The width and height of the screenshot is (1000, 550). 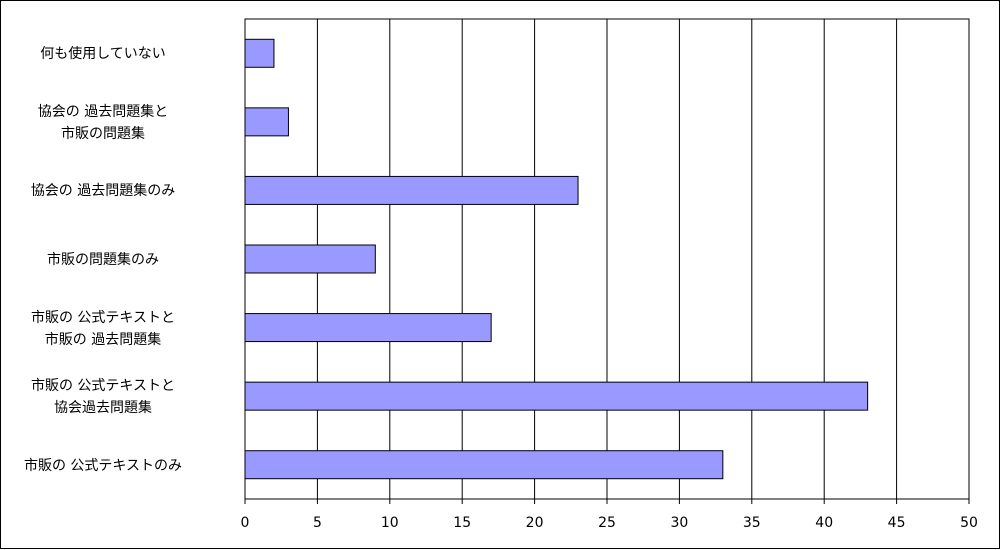 I want to click on x-tick-label: 5, so click(x=317, y=523).